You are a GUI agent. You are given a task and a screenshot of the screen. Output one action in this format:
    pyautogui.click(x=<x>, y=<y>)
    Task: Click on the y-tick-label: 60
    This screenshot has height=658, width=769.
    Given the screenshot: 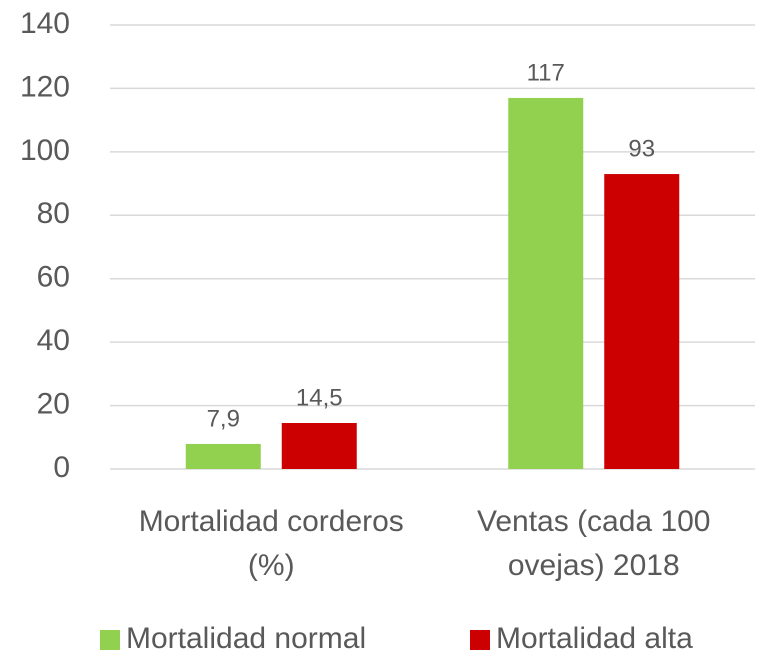 What is the action you would take?
    pyautogui.click(x=53, y=277)
    